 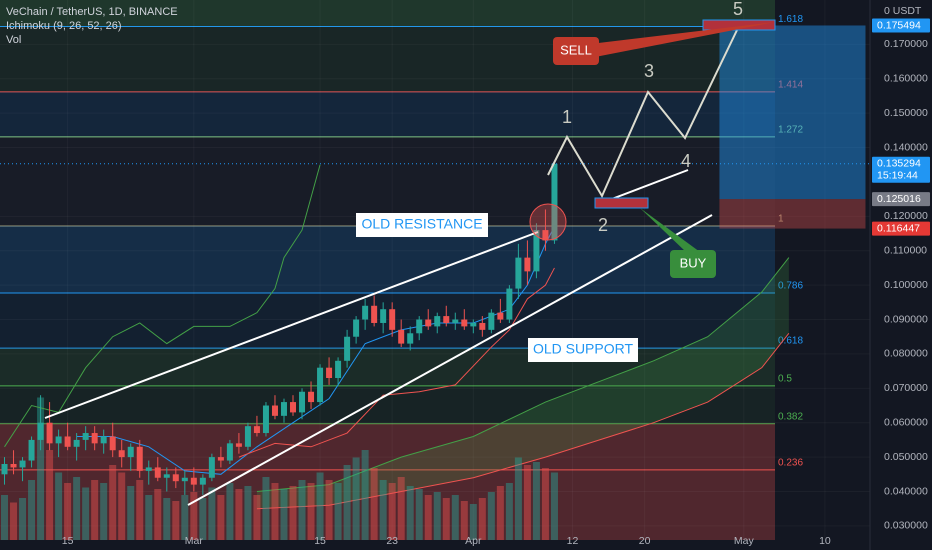 I want to click on x-tick-label: 15, so click(x=68, y=541).